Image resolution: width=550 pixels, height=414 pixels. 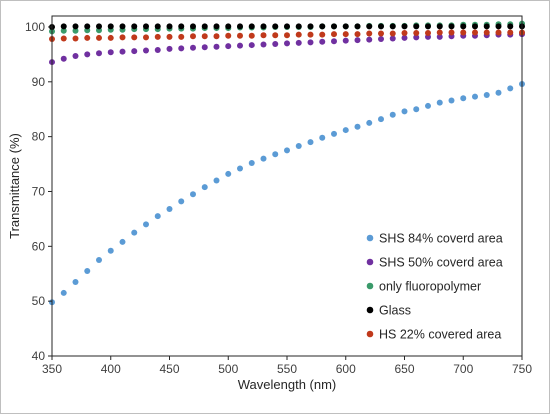 I want to click on y-axis: 40 50 60 70 80 90 100, so click(x=38, y=191).